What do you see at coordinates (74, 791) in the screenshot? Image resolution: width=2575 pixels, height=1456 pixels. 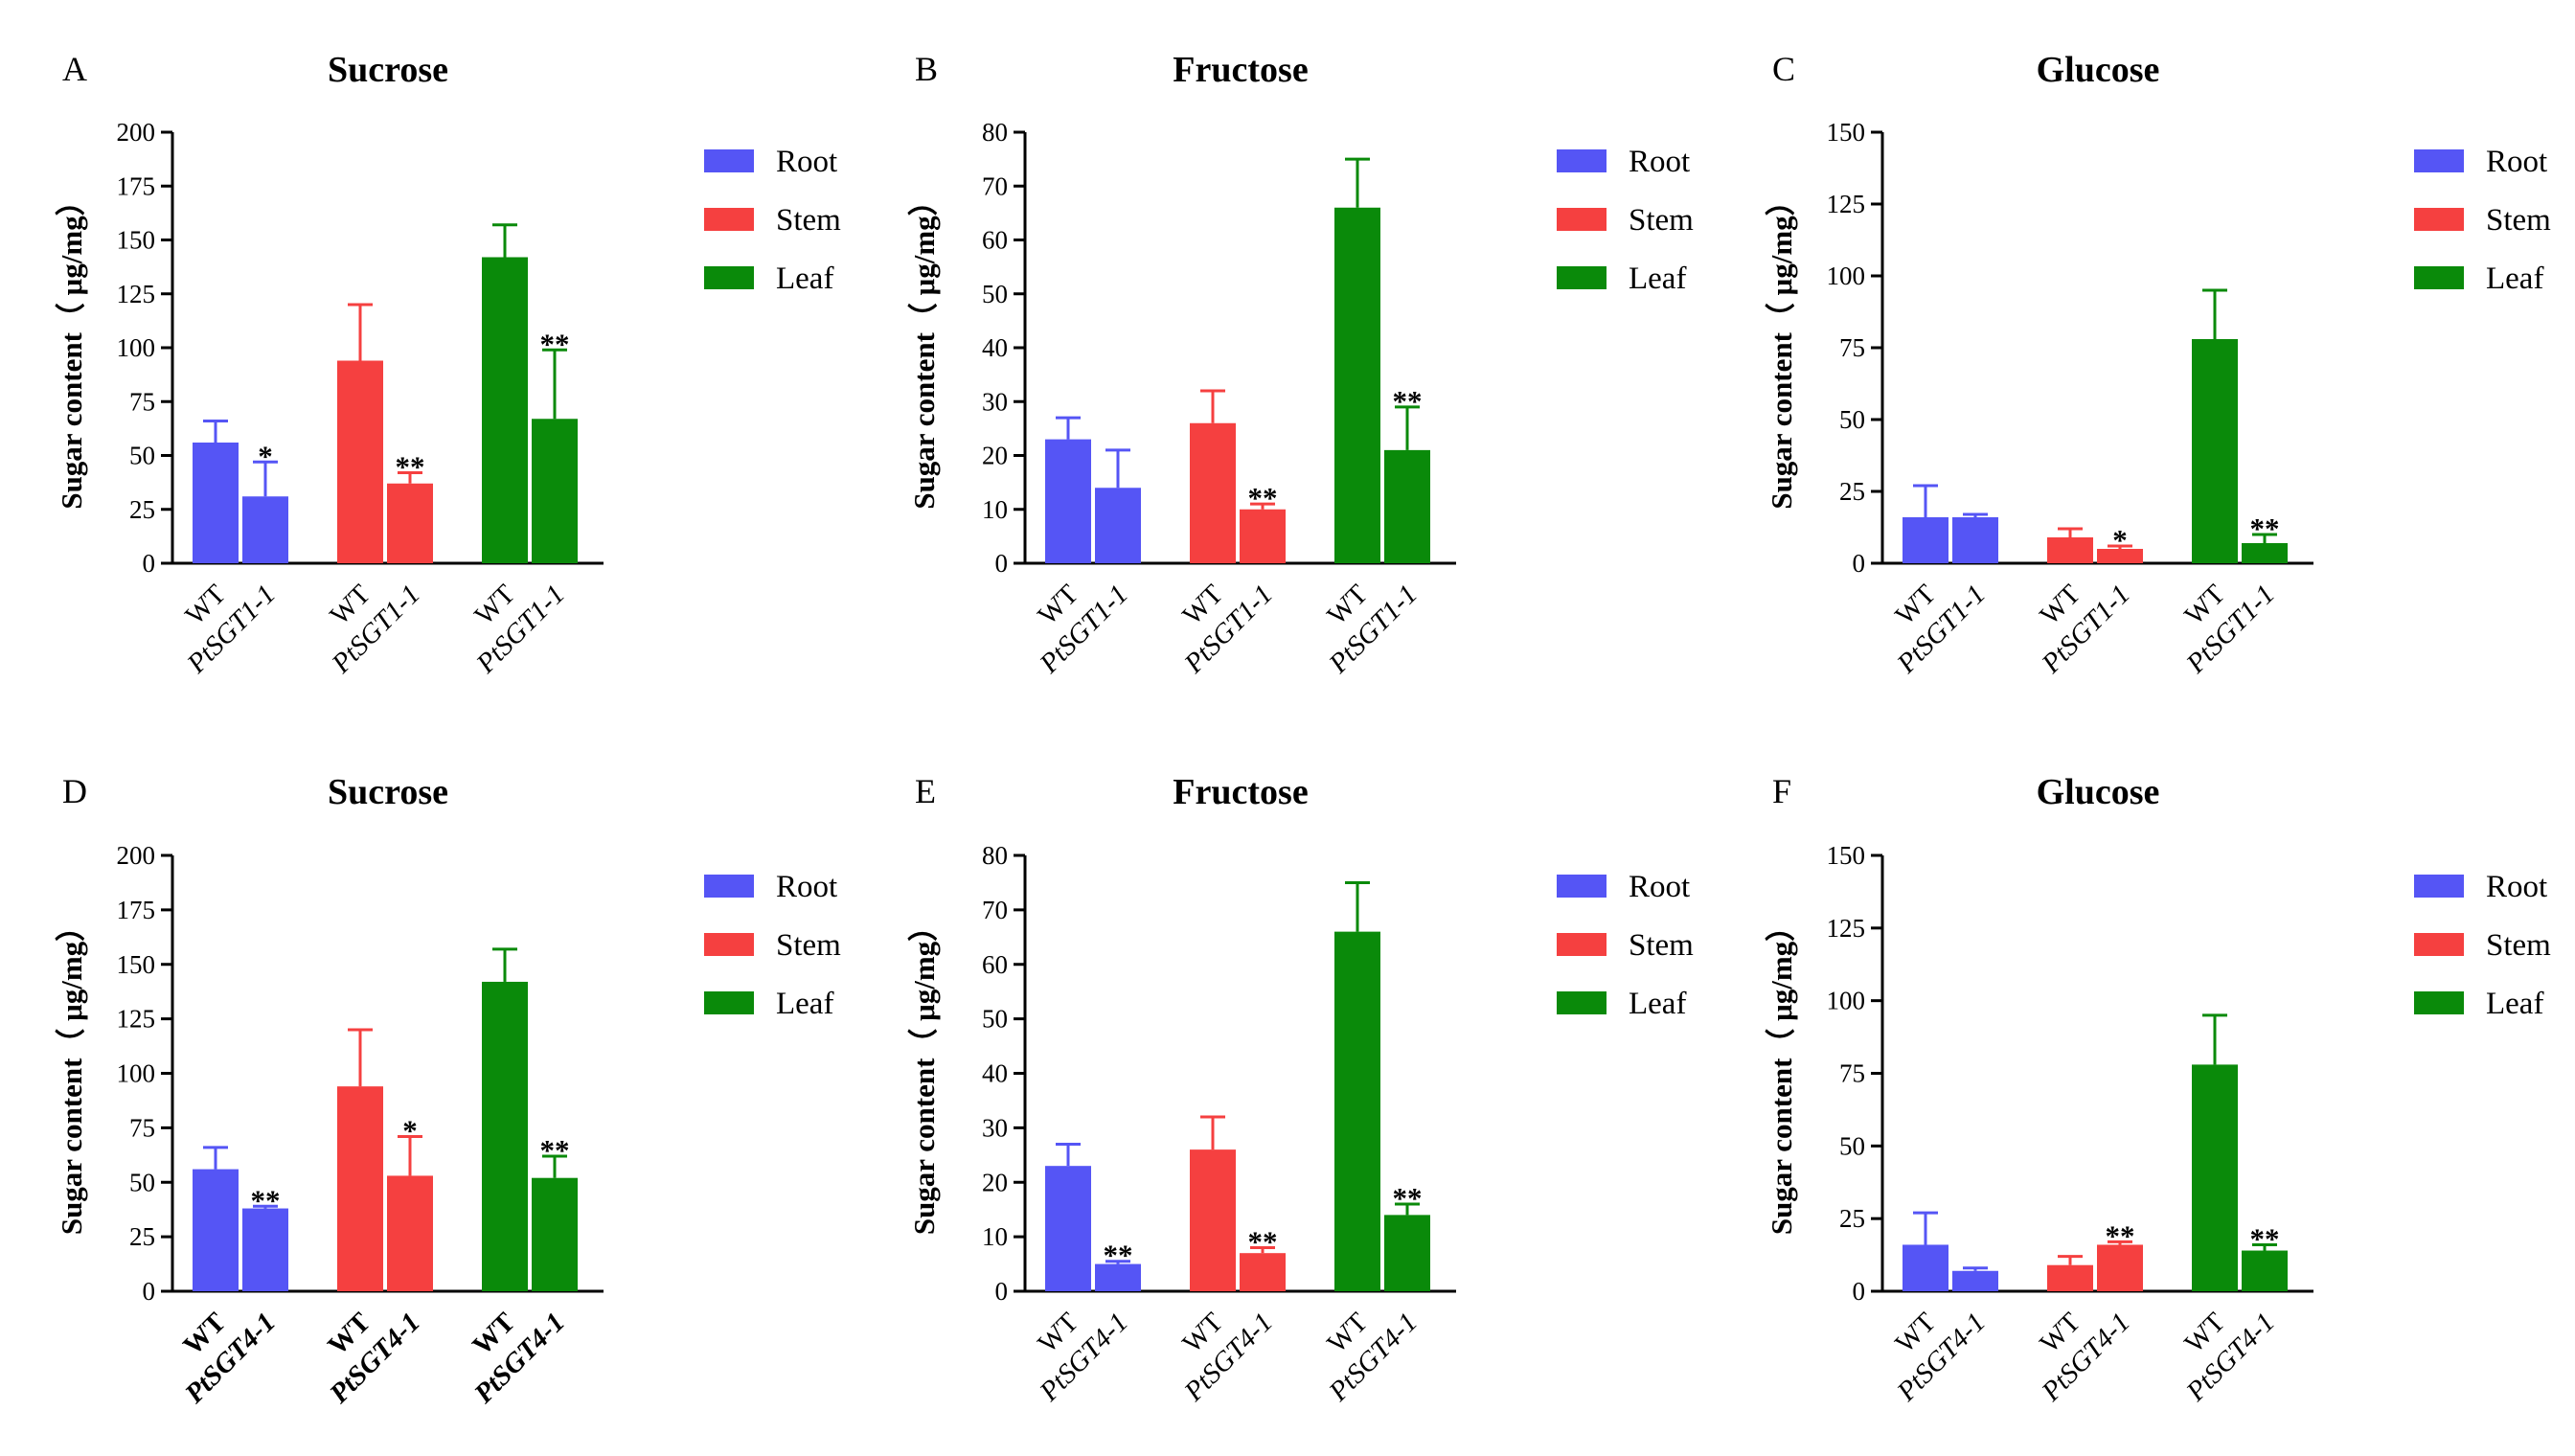 I see `panel-letter: D` at bounding box center [74, 791].